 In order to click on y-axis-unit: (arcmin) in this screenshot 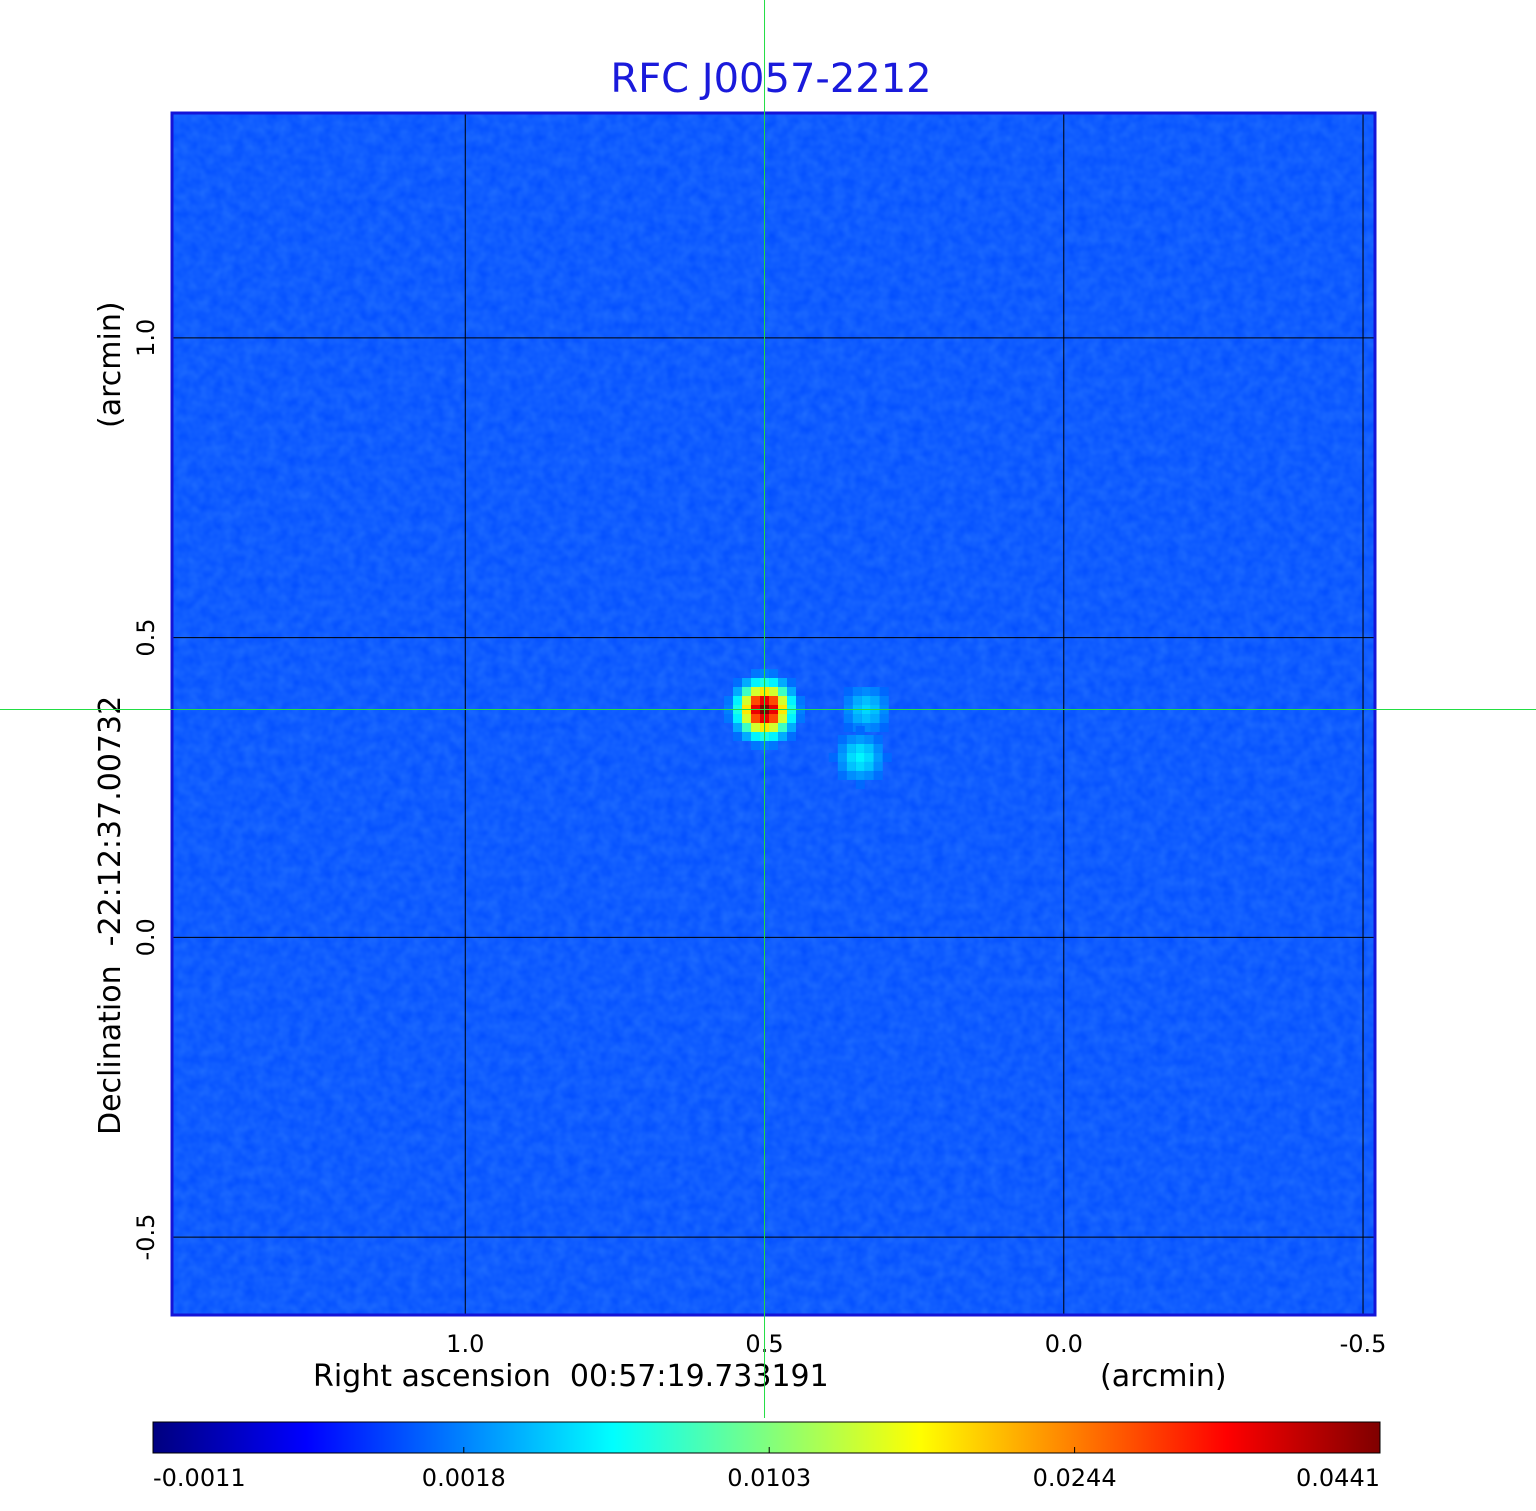, I will do `click(110, 364)`.